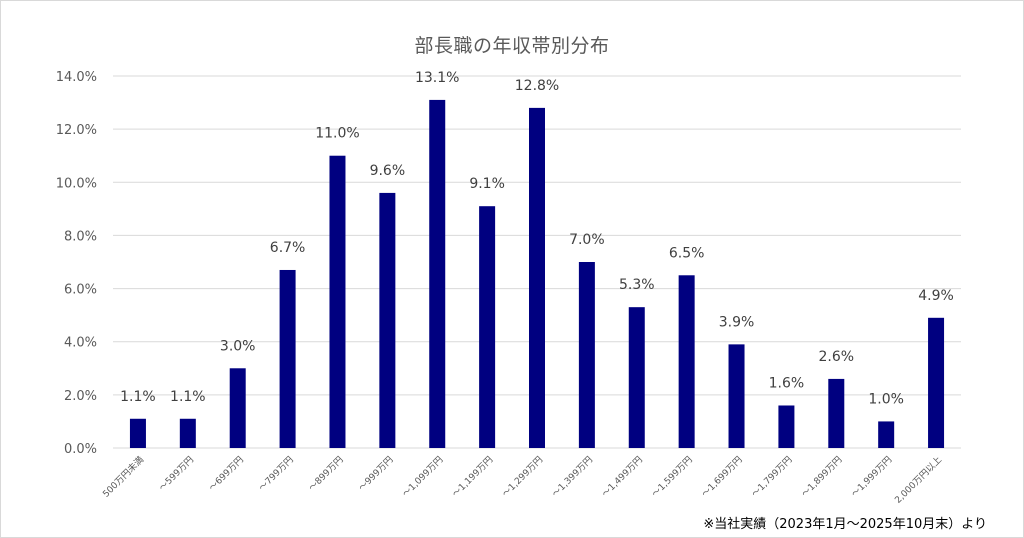 Image resolution: width=1024 pixels, height=538 pixels. What do you see at coordinates (572, 476) in the screenshot?
I see `x-tick-label: ～1,399万円` at bounding box center [572, 476].